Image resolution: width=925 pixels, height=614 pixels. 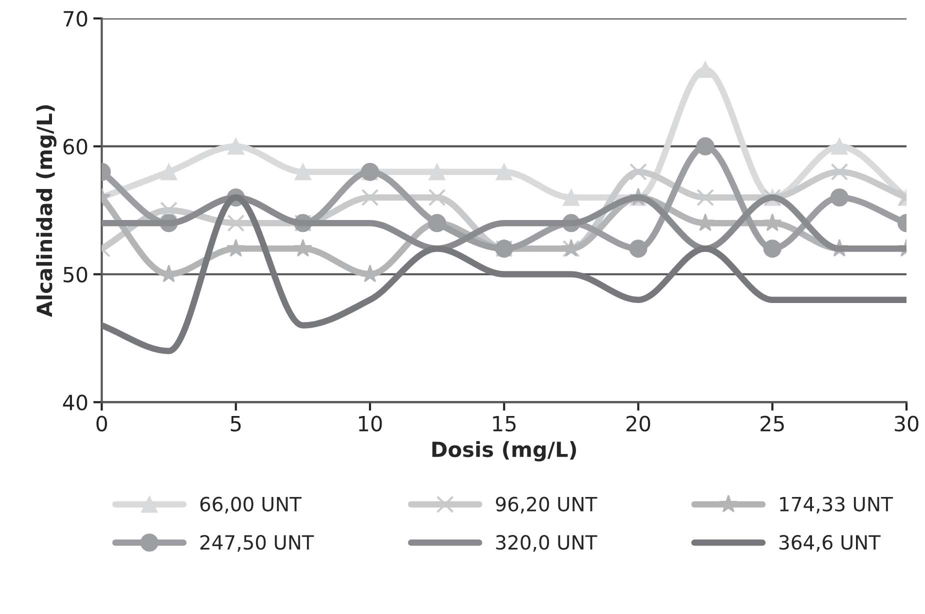 I want to click on x-tick-label: 30, so click(x=906, y=424).